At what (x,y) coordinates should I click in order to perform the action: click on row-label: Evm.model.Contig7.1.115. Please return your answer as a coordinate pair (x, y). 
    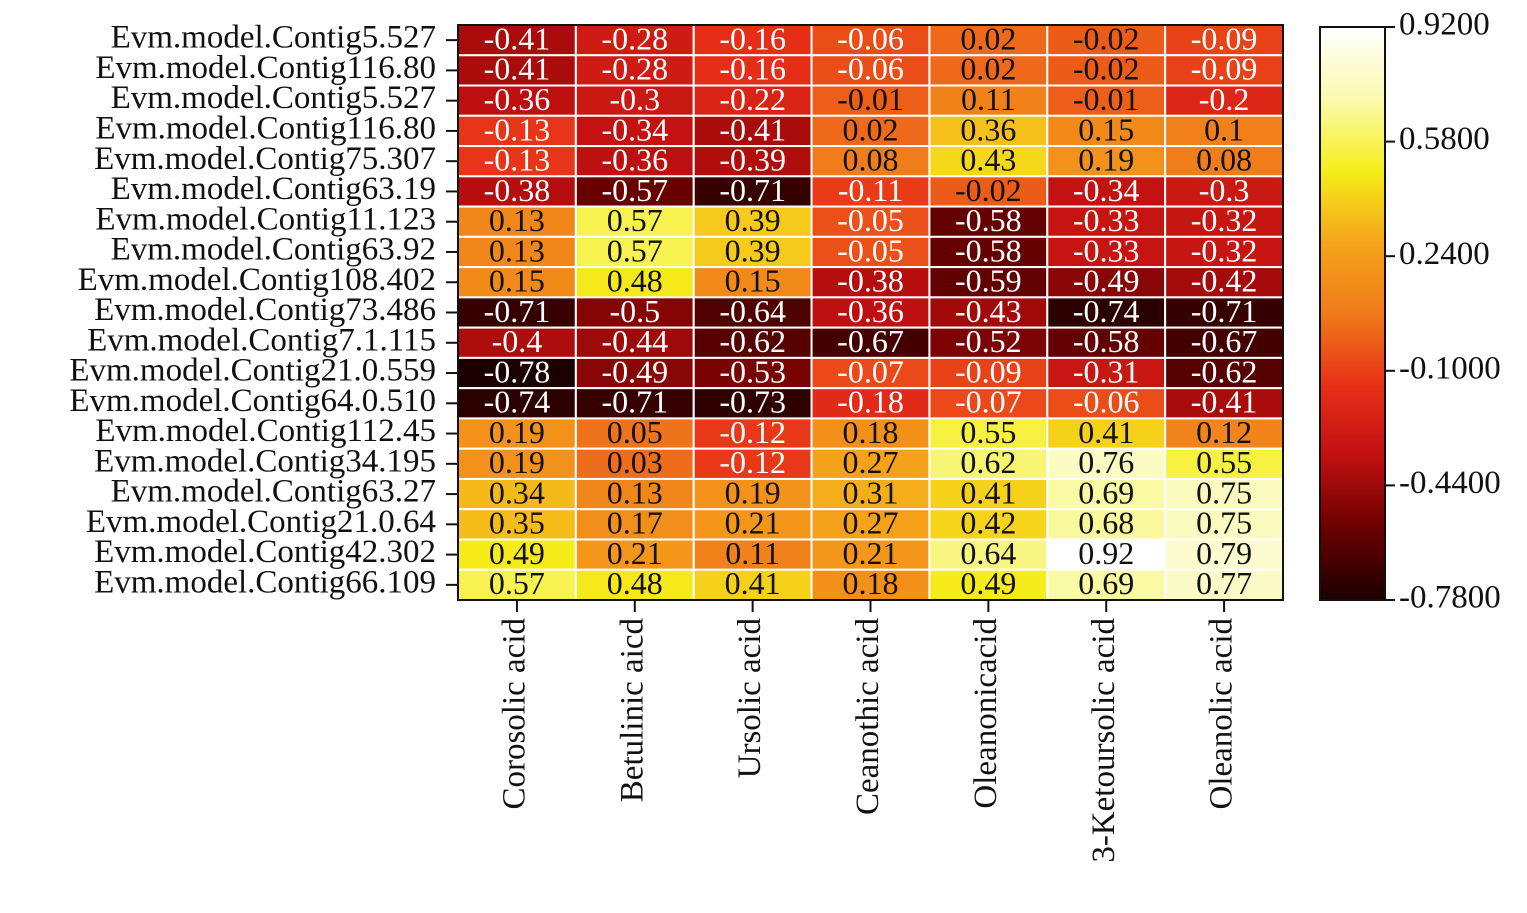
    Looking at the image, I should click on (261, 340).